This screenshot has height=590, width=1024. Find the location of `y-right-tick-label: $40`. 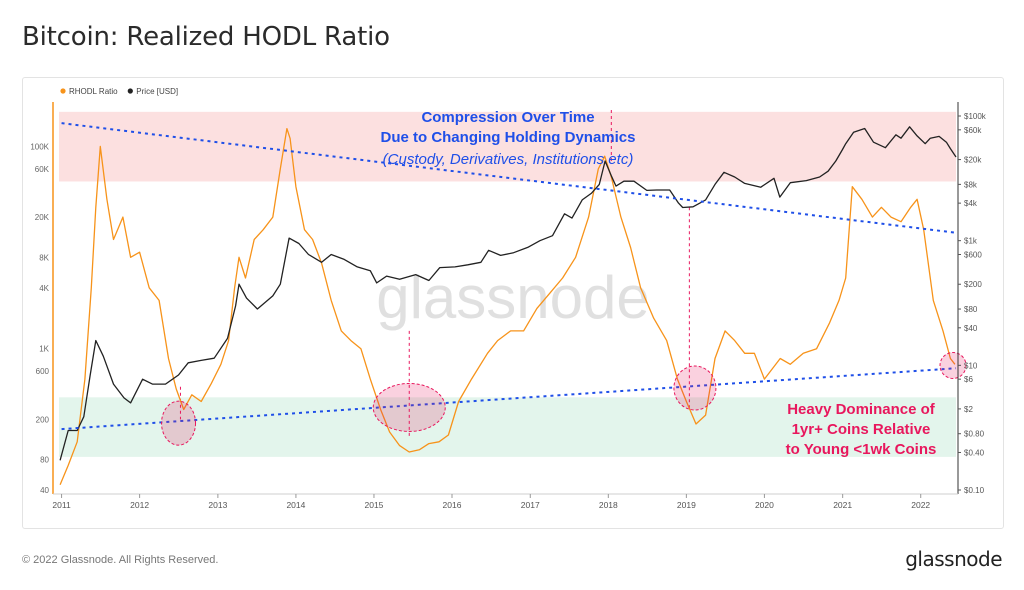

y-right-tick-label: $40 is located at coordinates (971, 328).